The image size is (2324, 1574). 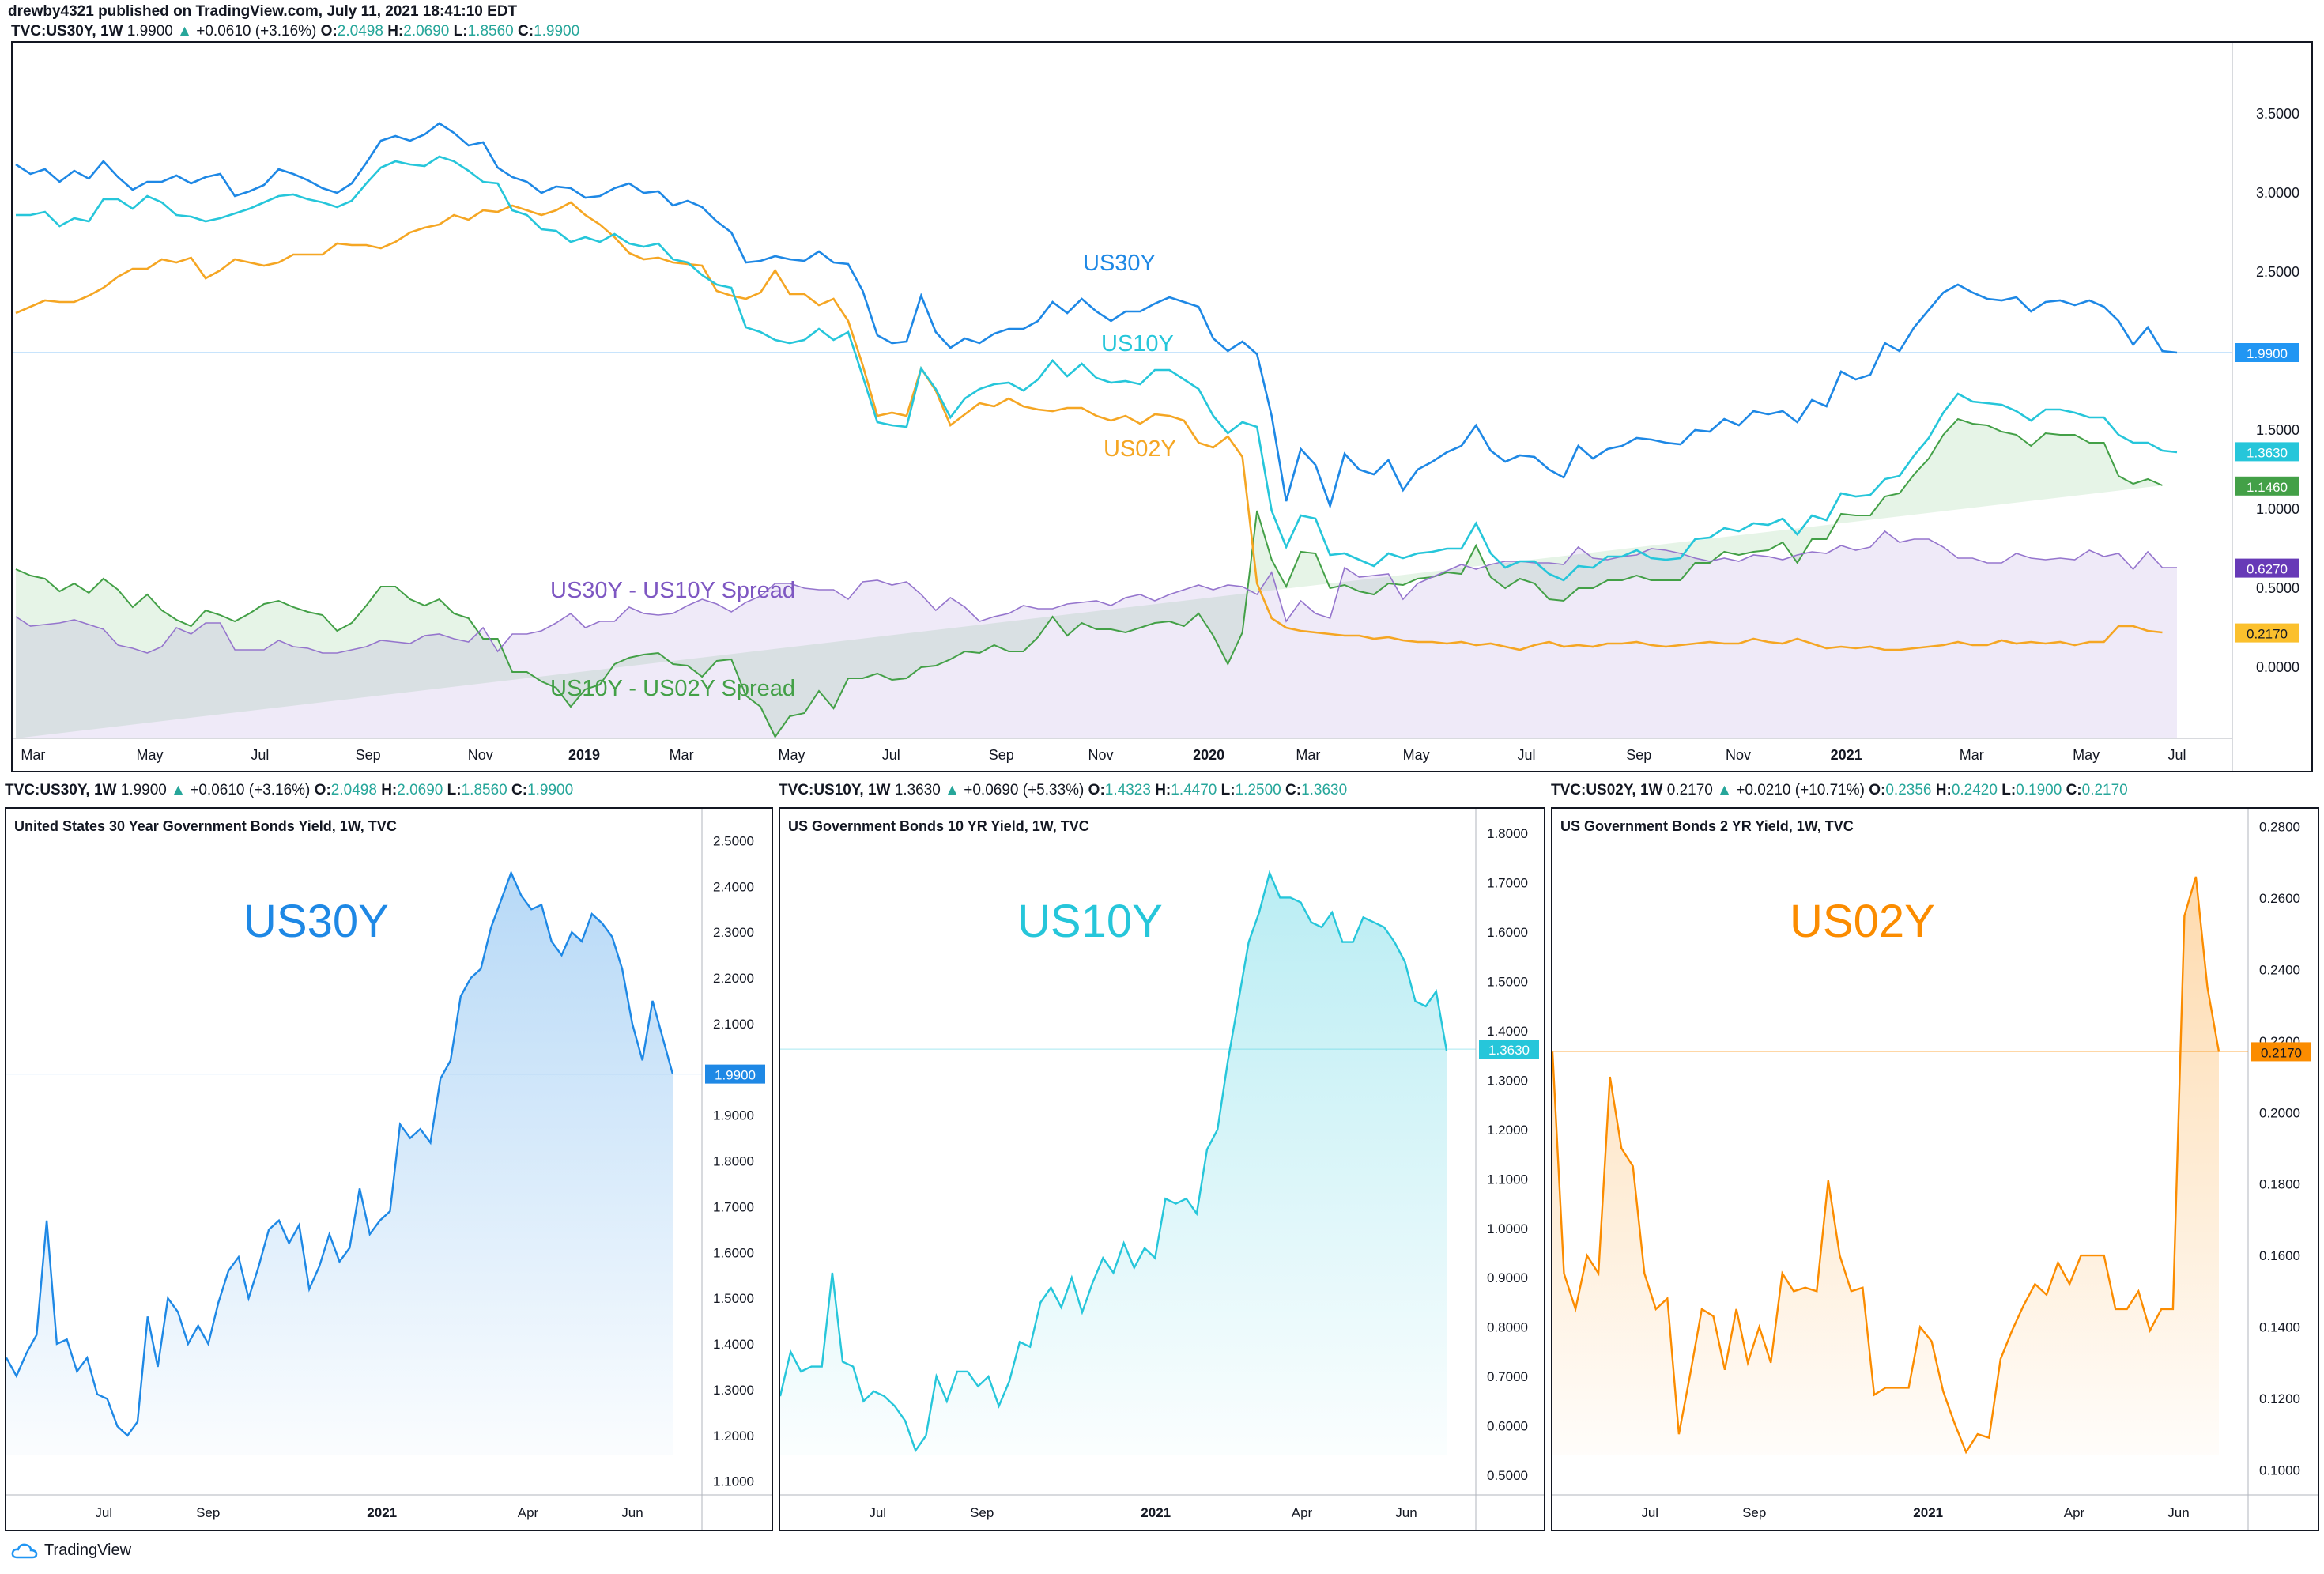 What do you see at coordinates (2279, 1470) in the screenshot?
I see `y-tick-label: 0.1000` at bounding box center [2279, 1470].